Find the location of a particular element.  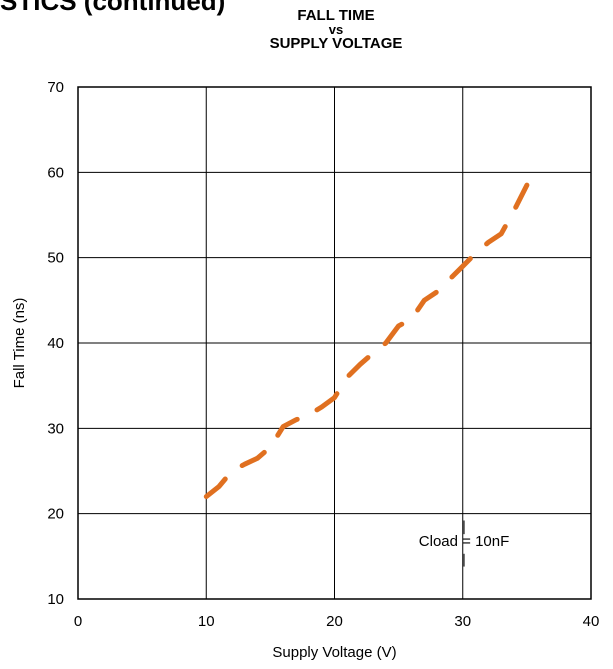

x-tick-label: 20 is located at coordinates (334, 621).